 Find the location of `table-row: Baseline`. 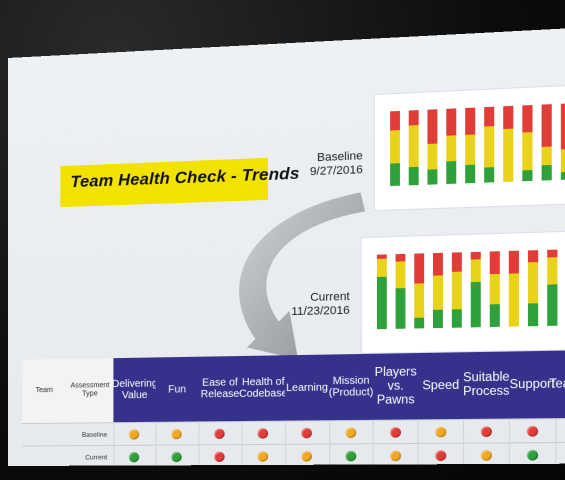

table-row: Baseline is located at coordinates (293, 432).